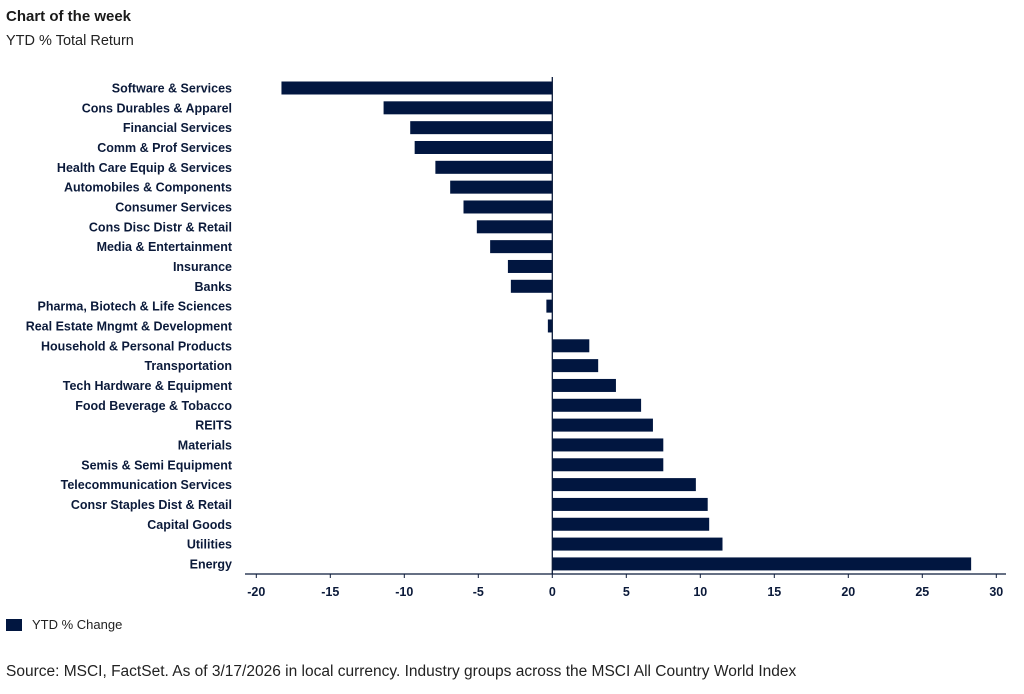 Image resolution: width=1024 pixels, height=694 pixels. Describe the element at coordinates (213, 287) in the screenshot. I see `category-label: Banks` at that location.